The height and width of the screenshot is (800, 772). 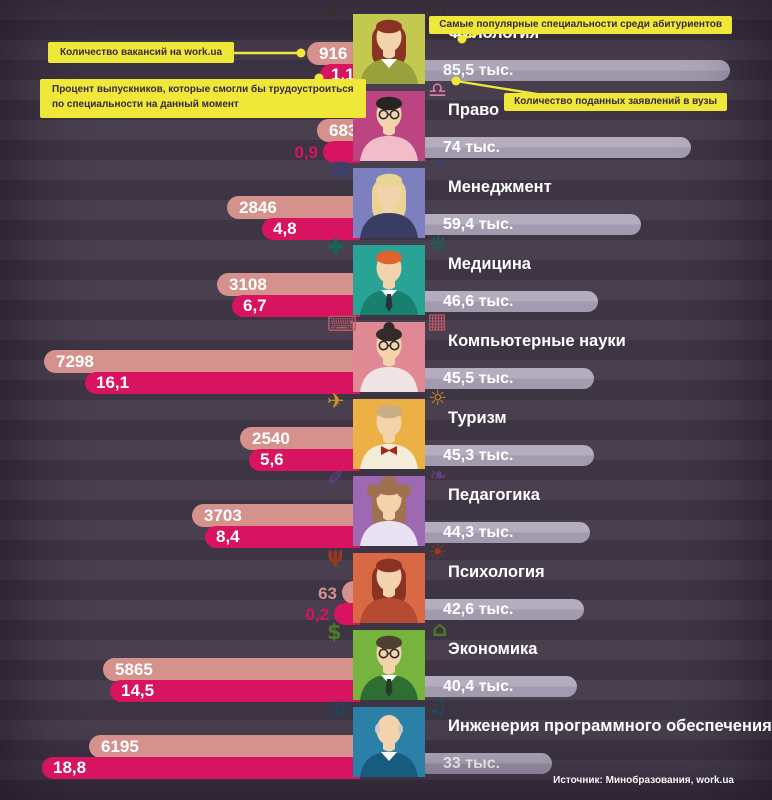 What do you see at coordinates (438, 475) in the screenshot?
I see `books-icon: ❧` at bounding box center [438, 475].